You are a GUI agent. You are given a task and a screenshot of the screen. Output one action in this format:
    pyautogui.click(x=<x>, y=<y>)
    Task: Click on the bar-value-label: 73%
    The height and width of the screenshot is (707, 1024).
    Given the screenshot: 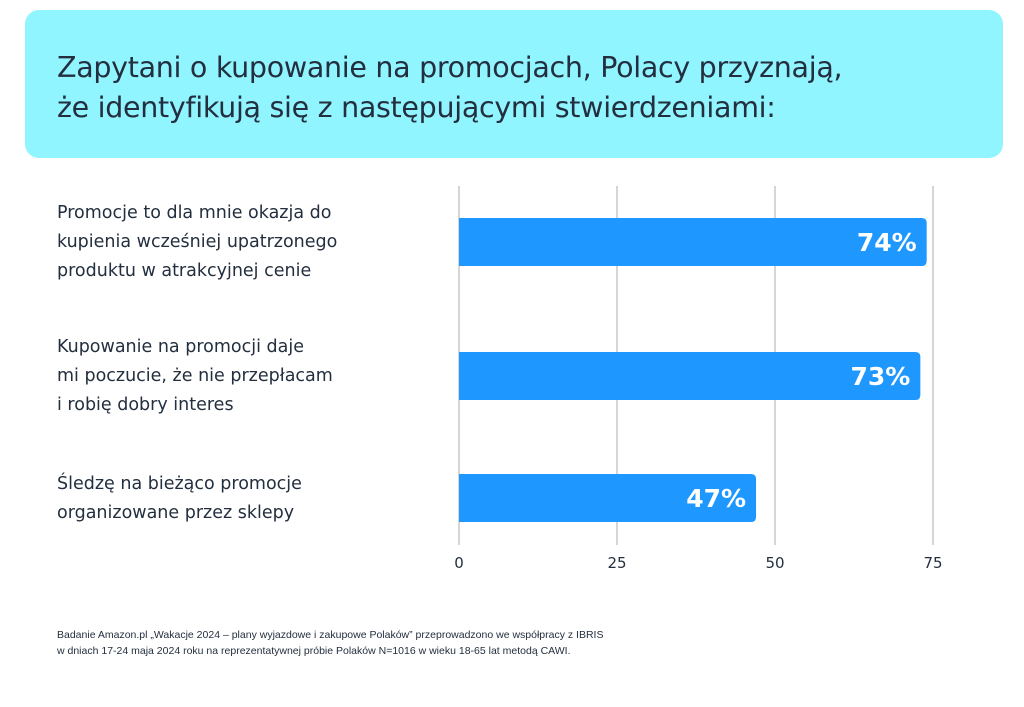 What is the action you would take?
    pyautogui.click(x=881, y=376)
    